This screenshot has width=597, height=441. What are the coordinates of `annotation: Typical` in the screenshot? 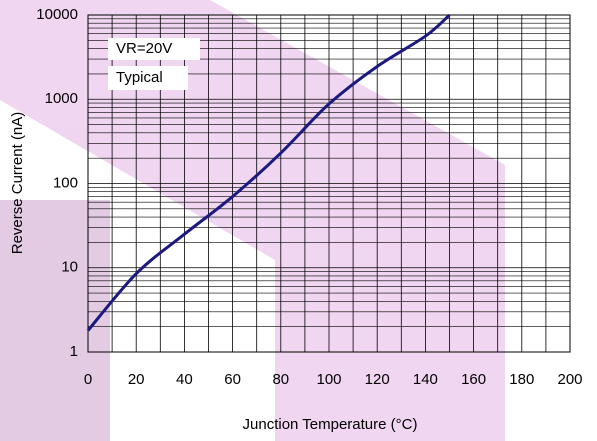 It's located at (139, 77).